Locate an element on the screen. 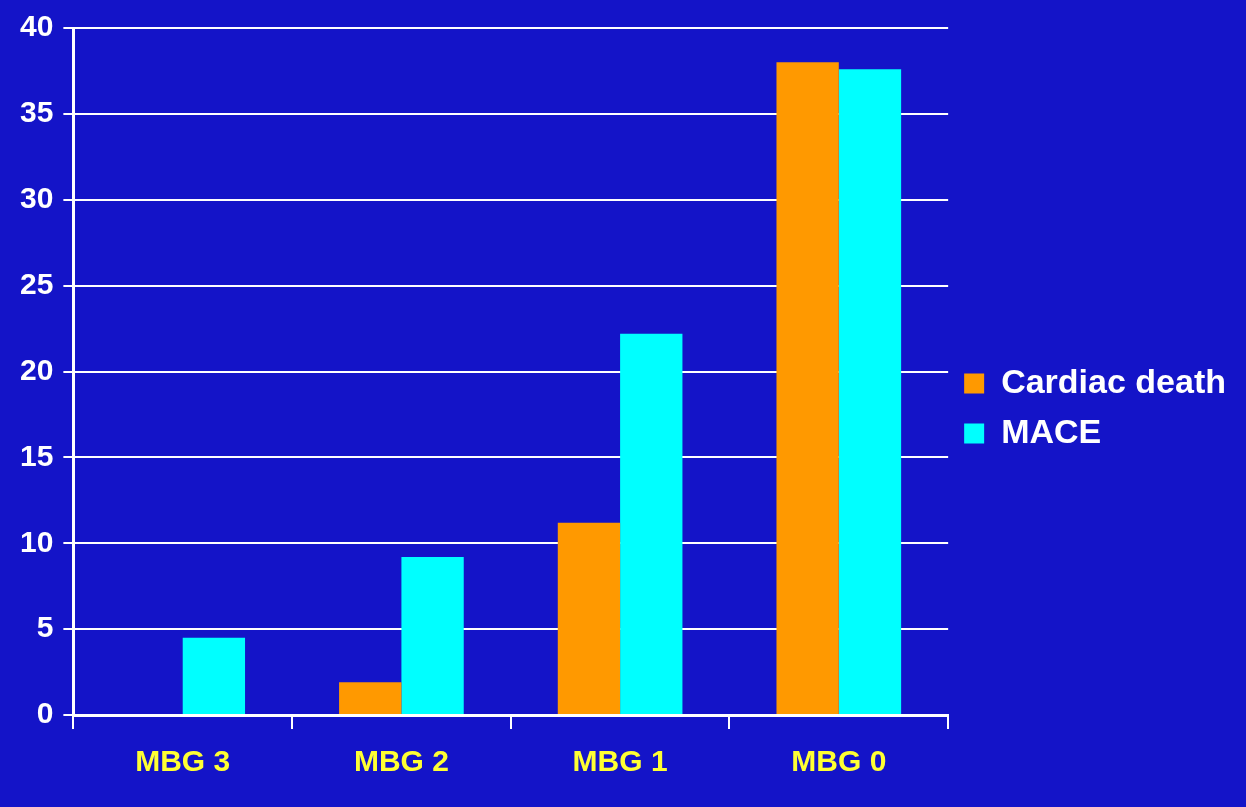  x-tick-label: MBG 1 is located at coordinates (620, 761).